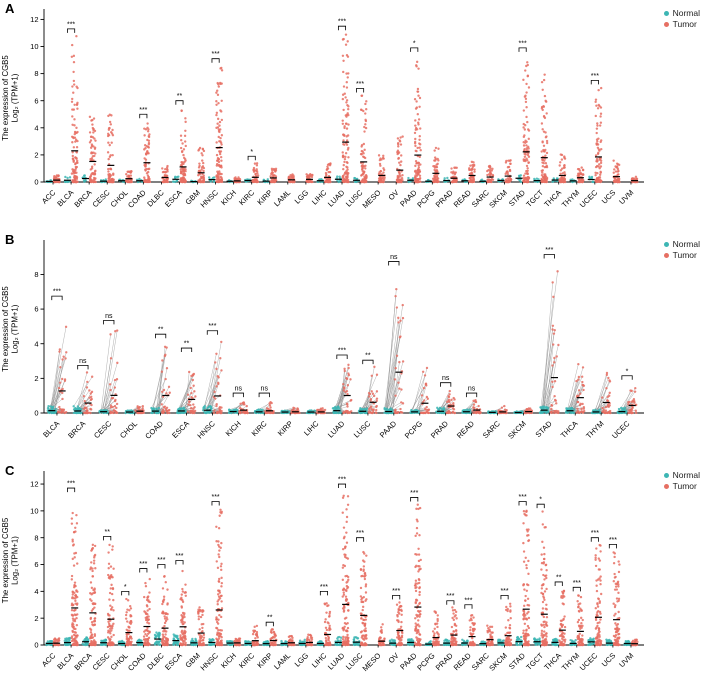 This screenshot has width=708, height=694. Describe the element at coordinates (463, 199) in the screenshot. I see `svg-text: READ` at that location.